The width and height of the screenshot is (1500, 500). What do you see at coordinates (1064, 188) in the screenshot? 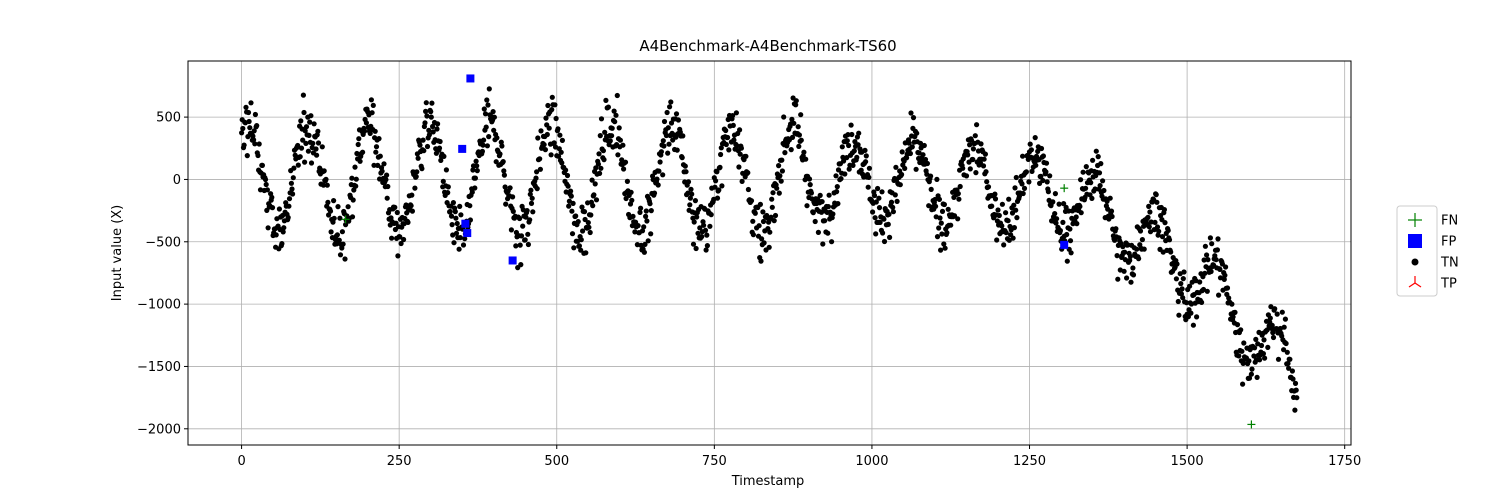
I see `fn-point` at bounding box center [1064, 188].